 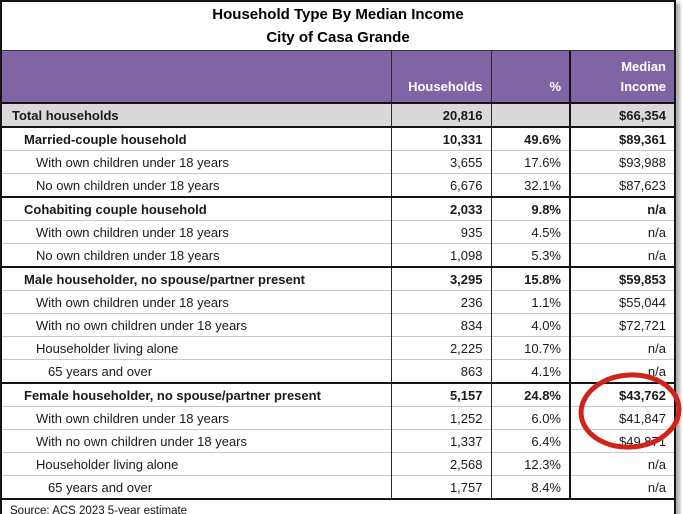 I want to click on percent-value: 1.1%, so click(x=530, y=302).